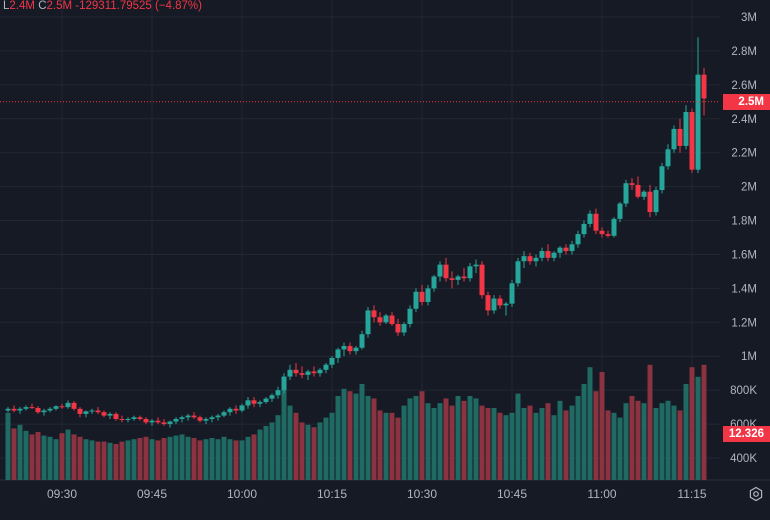 This screenshot has height=520, width=770. I want to click on time-tick-label: 10:45, so click(512, 494).